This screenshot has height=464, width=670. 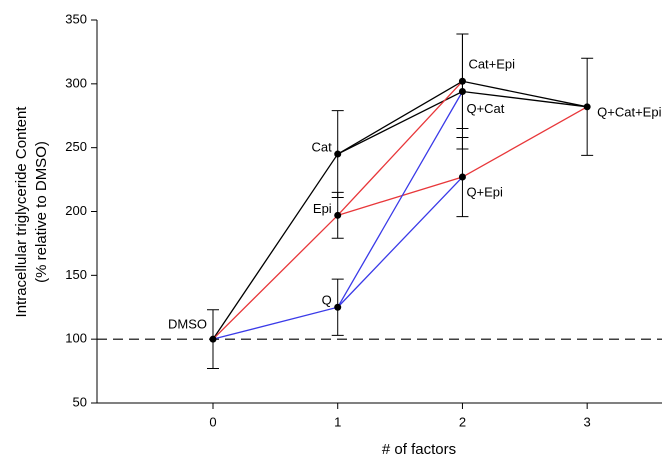 I want to click on y-tick-label: 250, so click(x=76, y=146).